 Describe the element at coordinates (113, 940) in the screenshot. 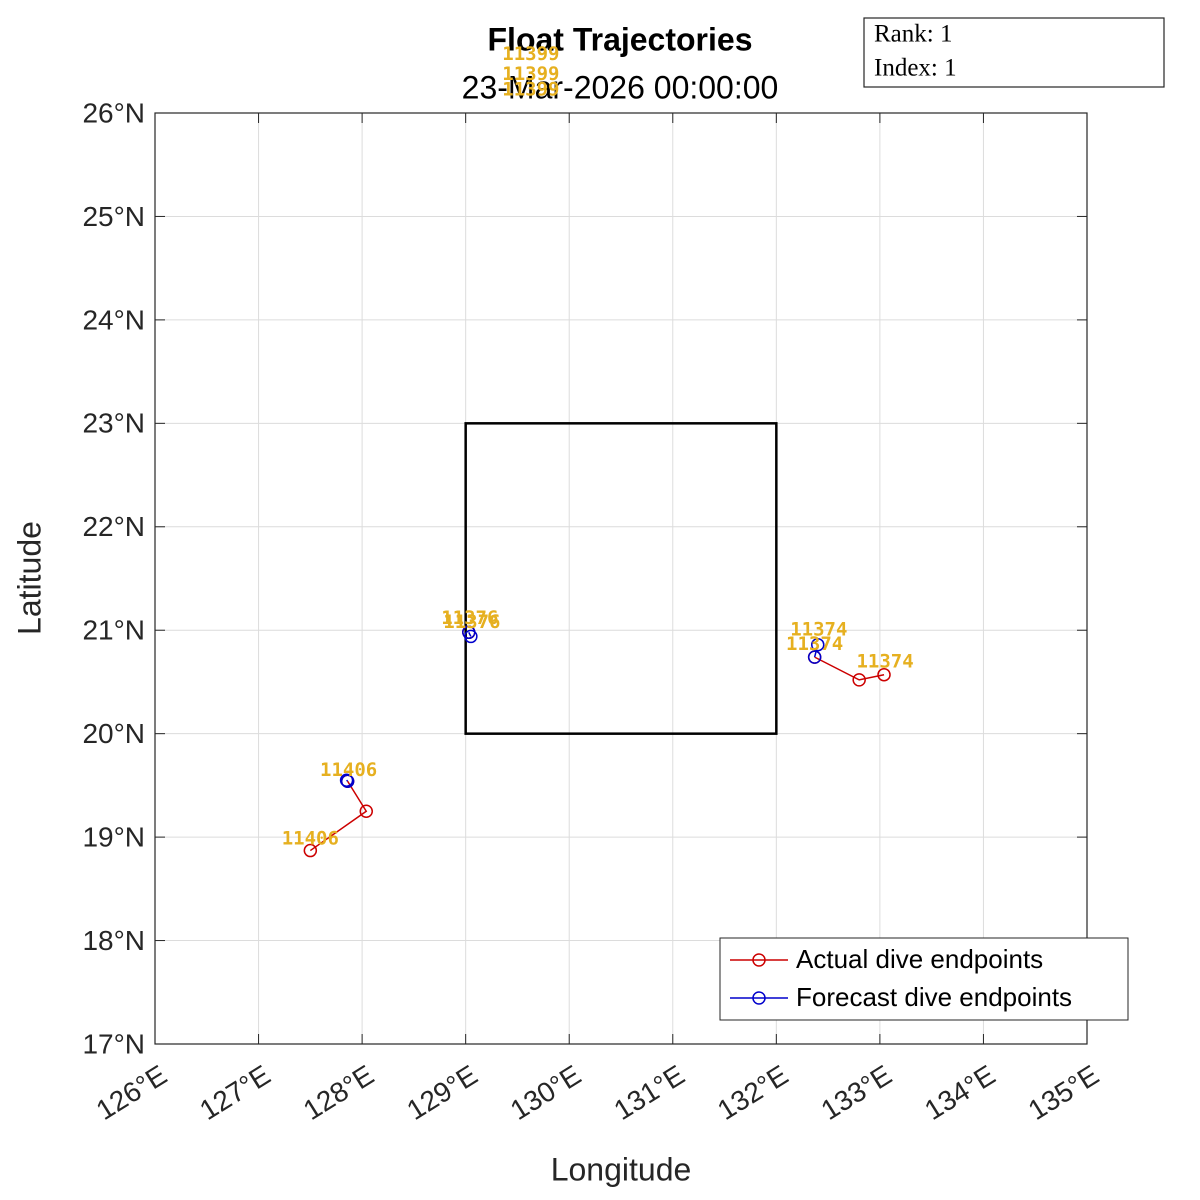

I see `y-tick-label: 18°N` at that location.